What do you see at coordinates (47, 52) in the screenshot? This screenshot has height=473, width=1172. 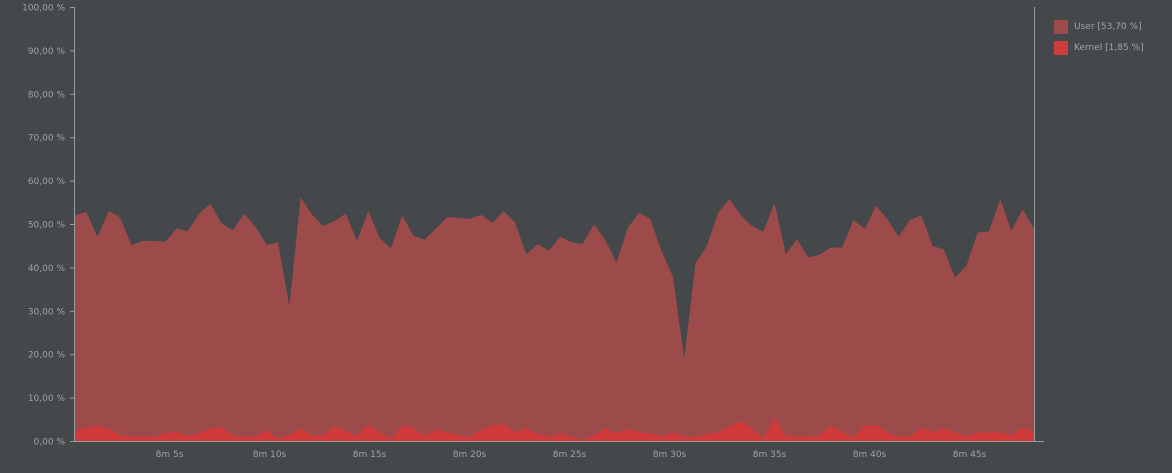 I see `y-tick-label: 90,00 %` at bounding box center [47, 52].